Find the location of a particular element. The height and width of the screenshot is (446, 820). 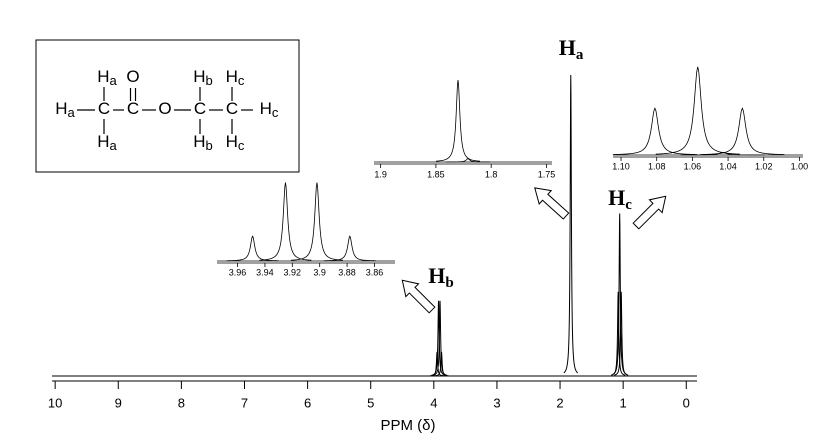

x-tick-label: 0 is located at coordinates (686, 402).